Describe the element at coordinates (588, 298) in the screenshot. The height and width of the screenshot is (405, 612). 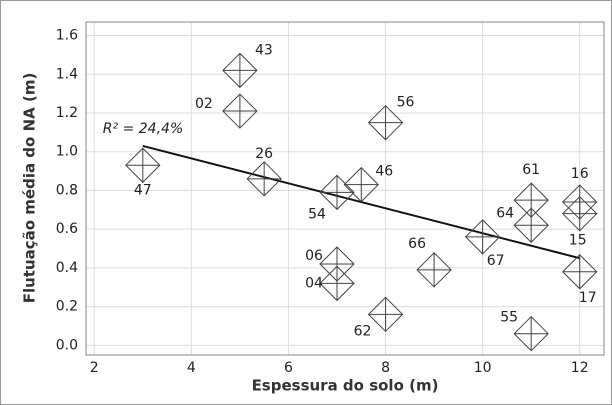
I see `point-label: 17` at that location.